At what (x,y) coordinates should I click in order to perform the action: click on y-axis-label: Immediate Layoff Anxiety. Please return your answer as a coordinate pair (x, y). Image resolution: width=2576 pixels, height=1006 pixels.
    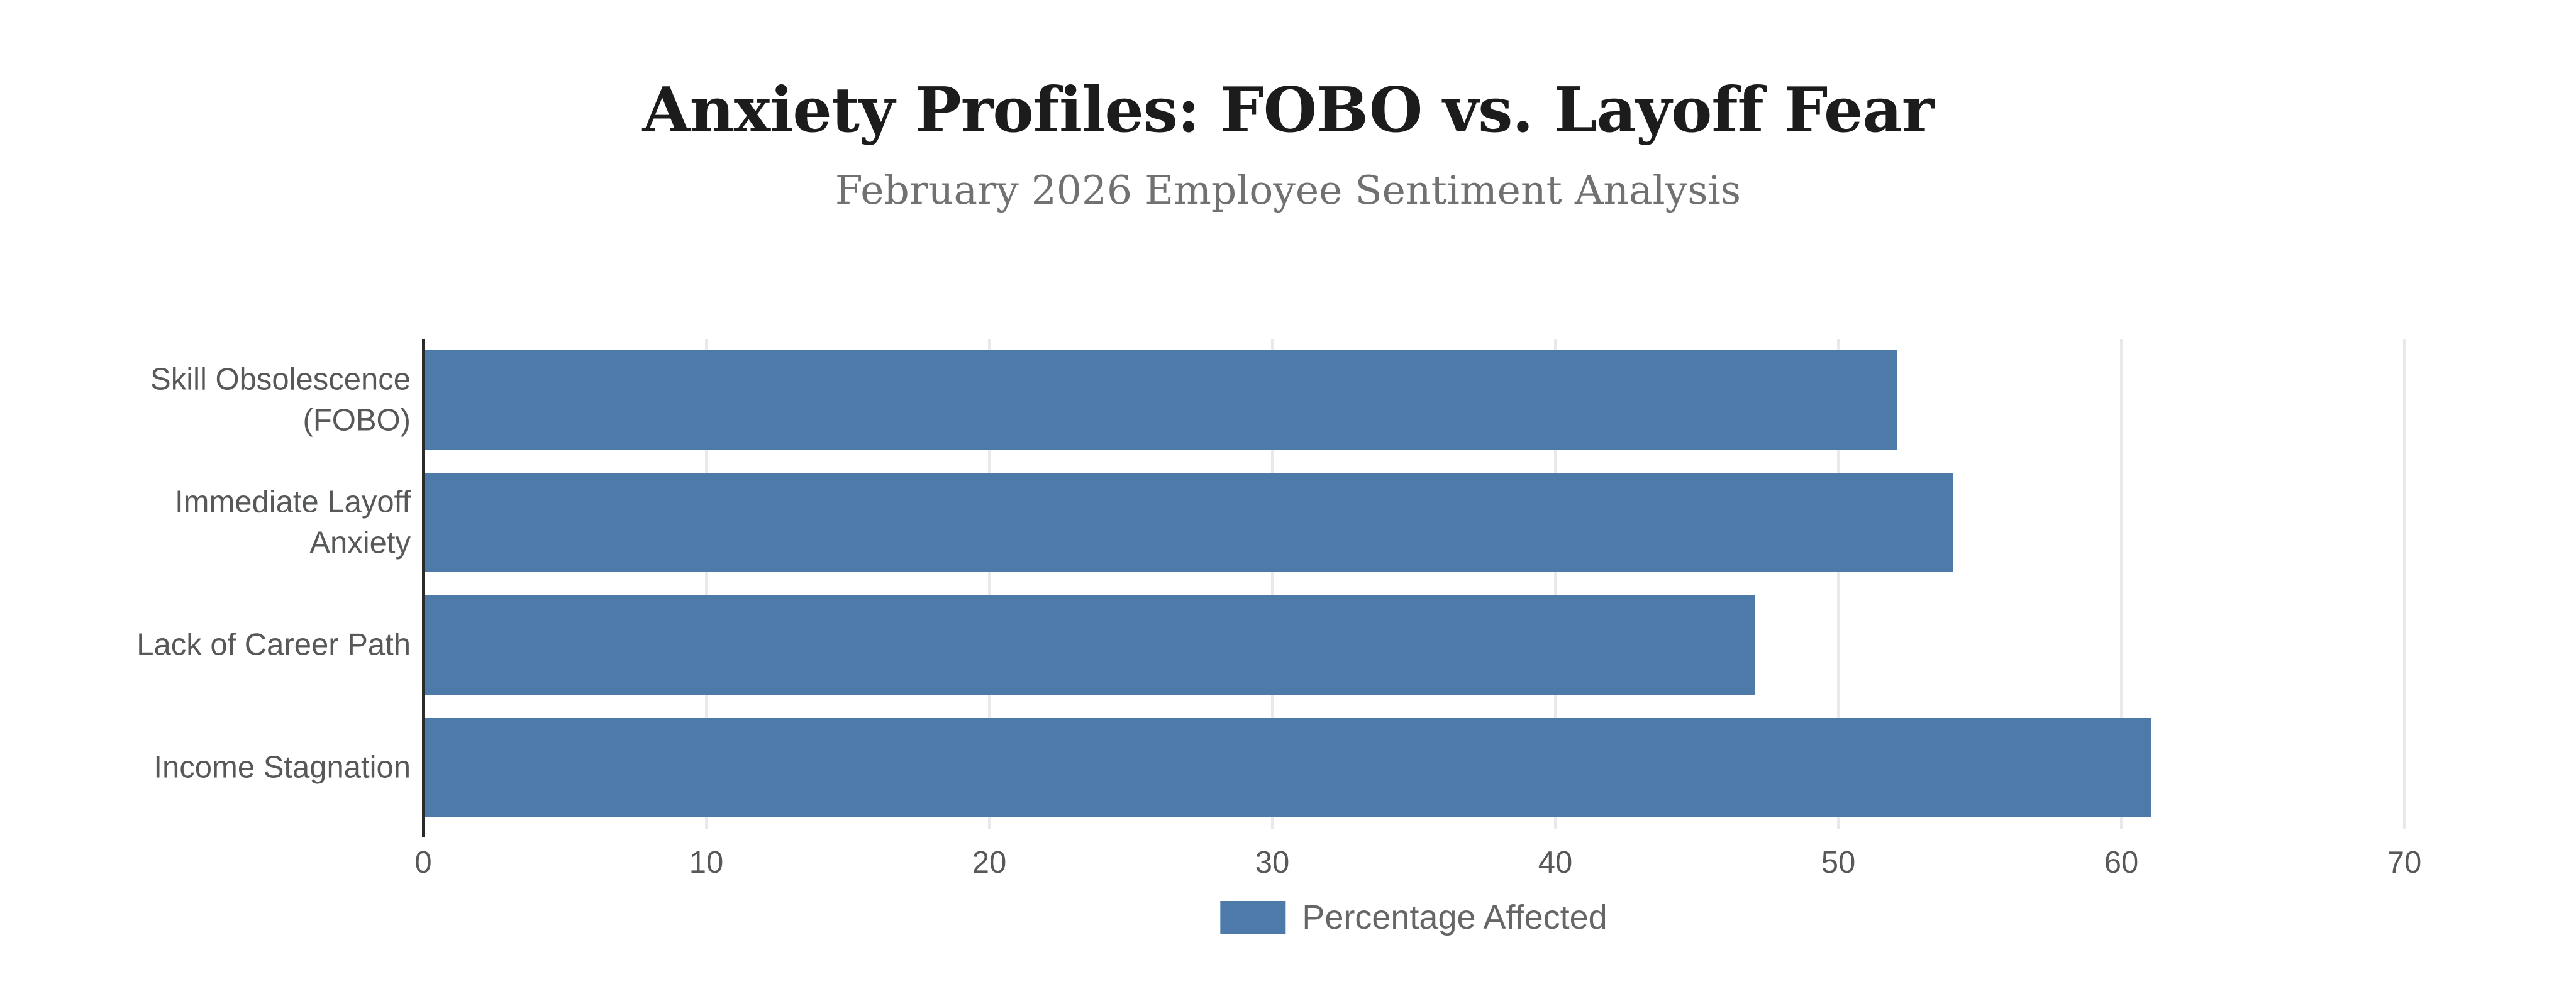
    Looking at the image, I should click on (293, 523).